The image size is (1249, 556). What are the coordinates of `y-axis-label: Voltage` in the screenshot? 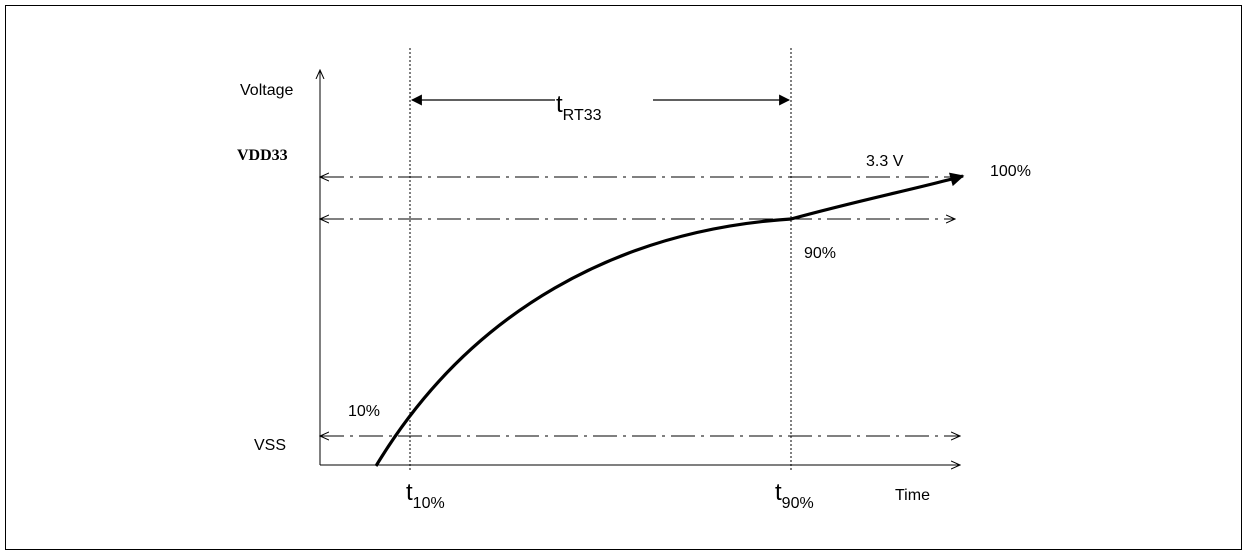 It's located at (266, 90).